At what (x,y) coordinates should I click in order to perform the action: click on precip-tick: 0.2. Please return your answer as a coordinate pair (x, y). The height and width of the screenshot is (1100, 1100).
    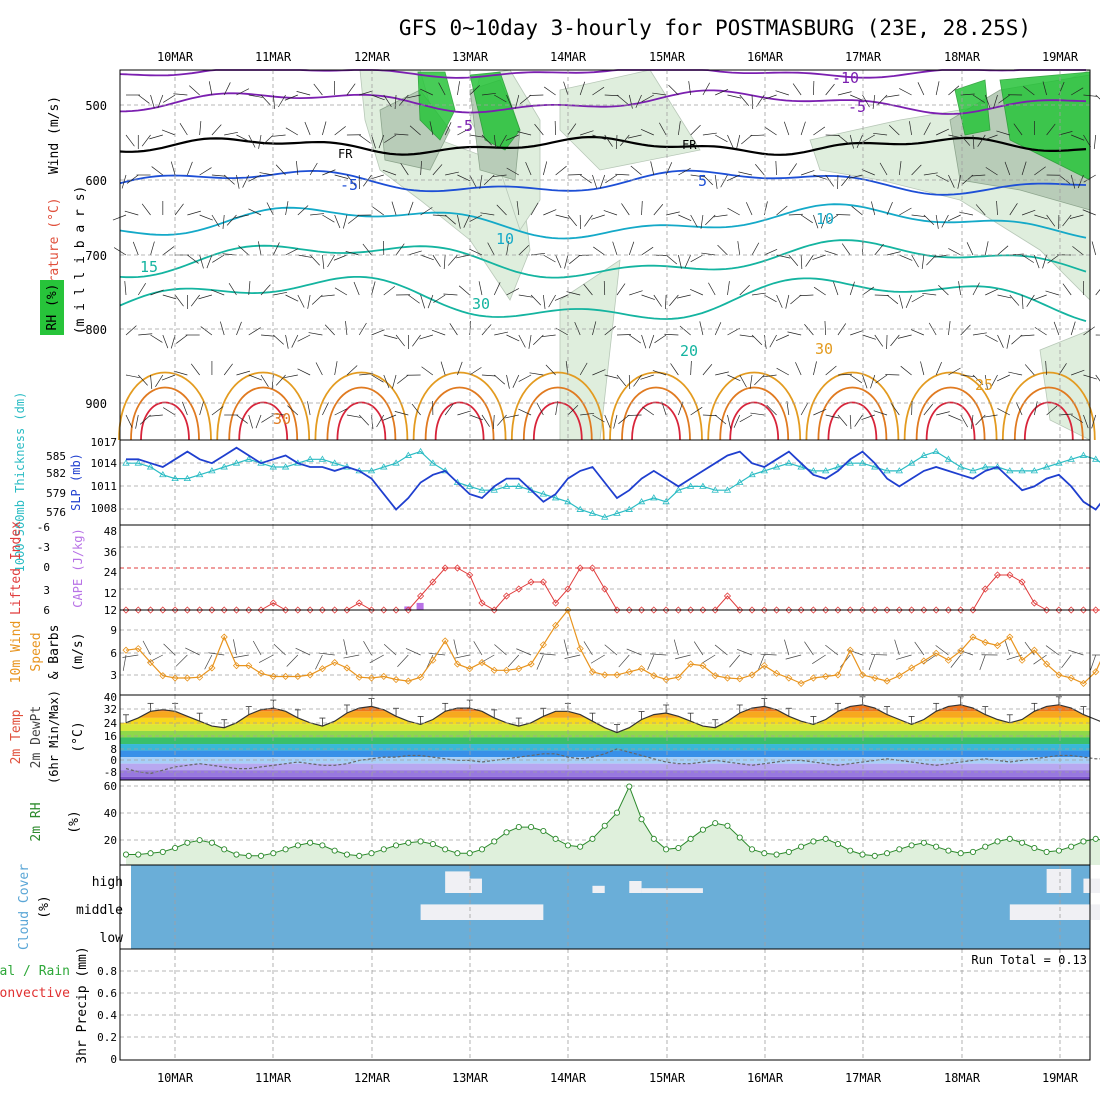
    Looking at the image, I should click on (107, 1037).